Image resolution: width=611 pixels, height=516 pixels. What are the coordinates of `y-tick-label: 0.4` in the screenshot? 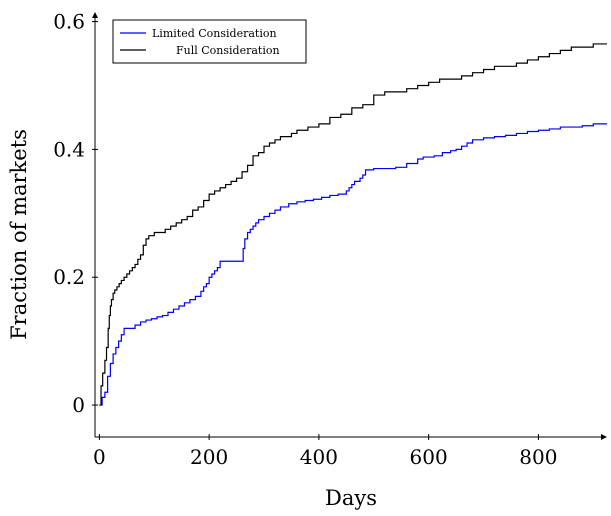 It's located at (69, 149).